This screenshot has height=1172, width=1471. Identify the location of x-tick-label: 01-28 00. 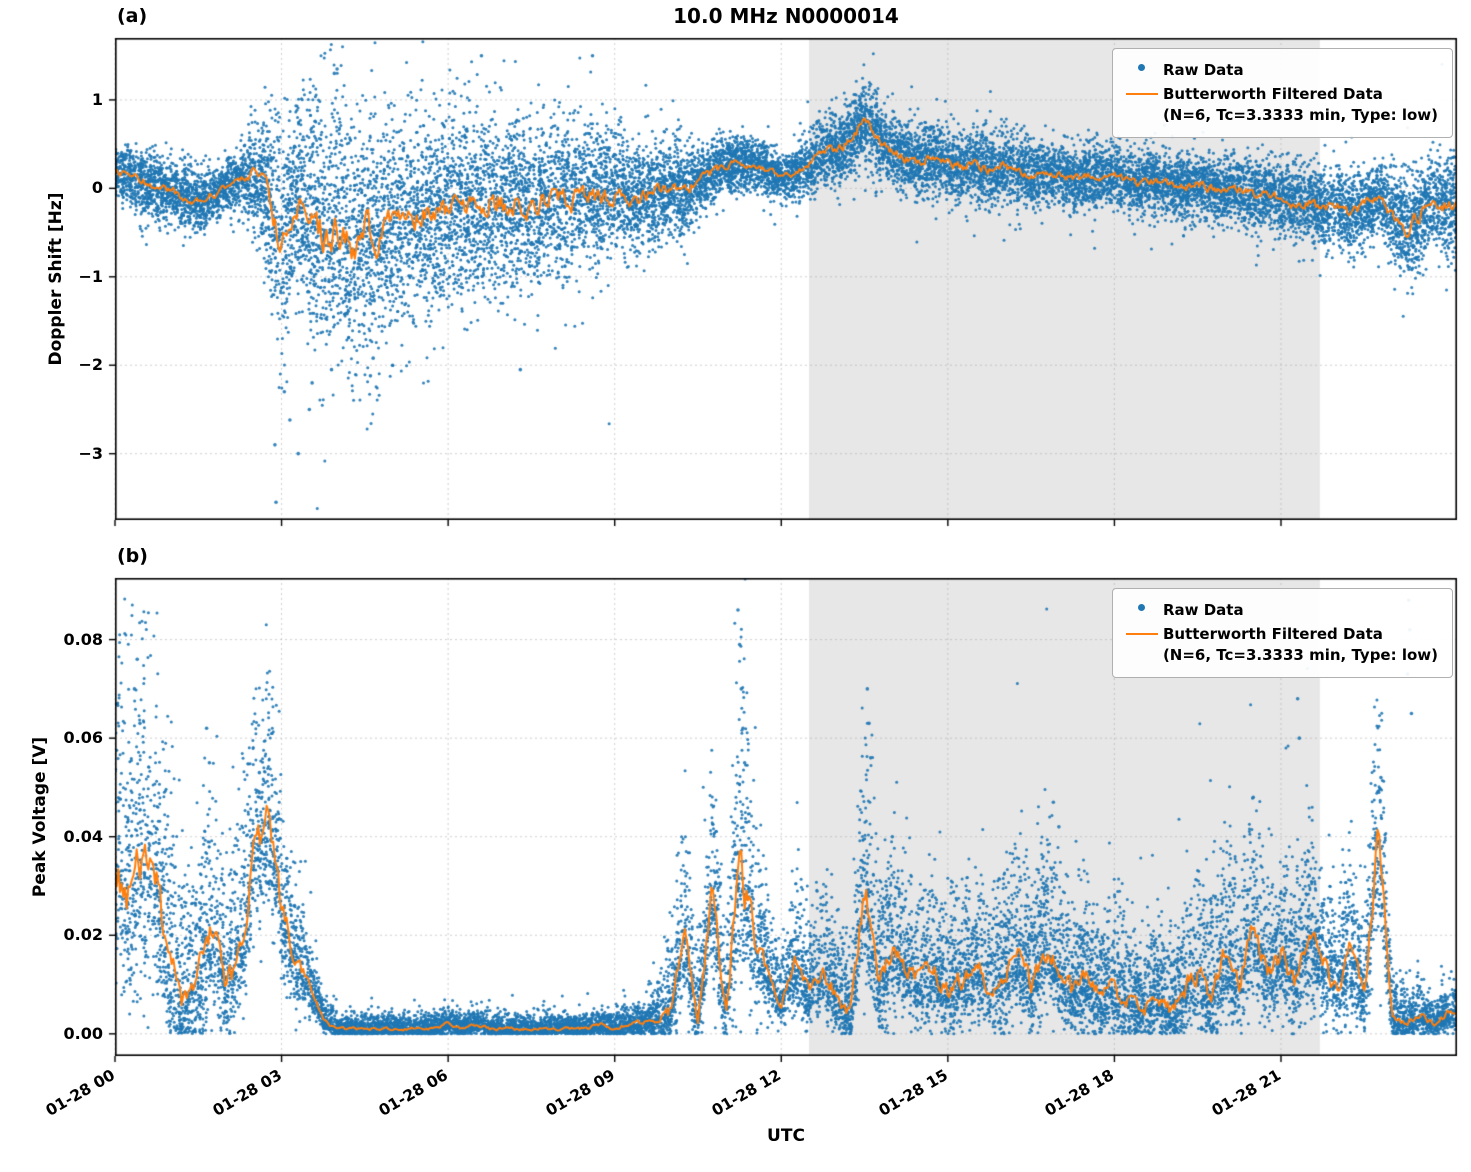
(80, 1093).